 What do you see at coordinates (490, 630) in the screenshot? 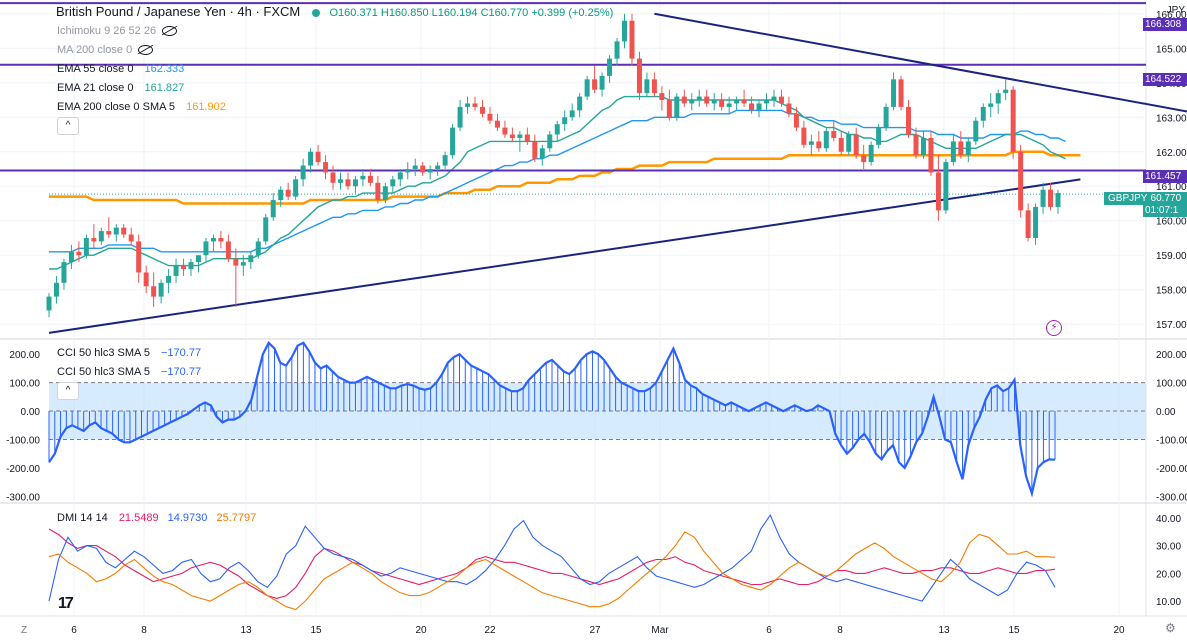
I see `time-tick-label: 22` at bounding box center [490, 630].